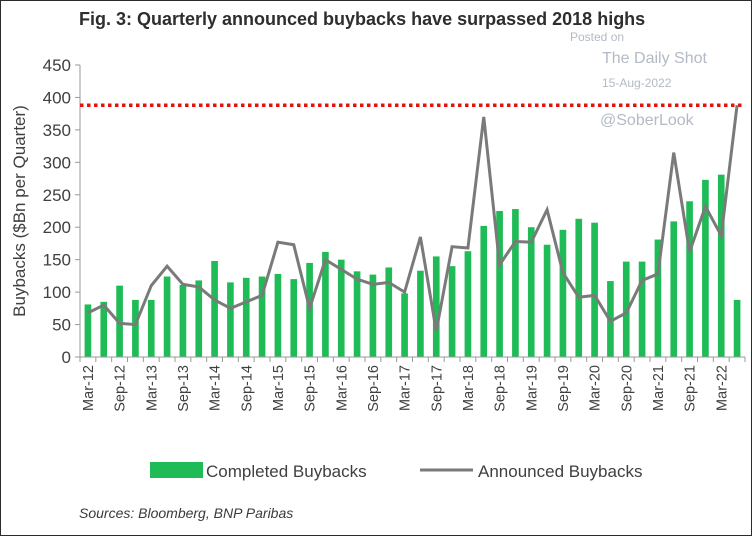 This screenshot has width=752, height=536. Describe the element at coordinates (469, 388) in the screenshot. I see `x-tick-label-Mar-18: Mar-18` at that location.